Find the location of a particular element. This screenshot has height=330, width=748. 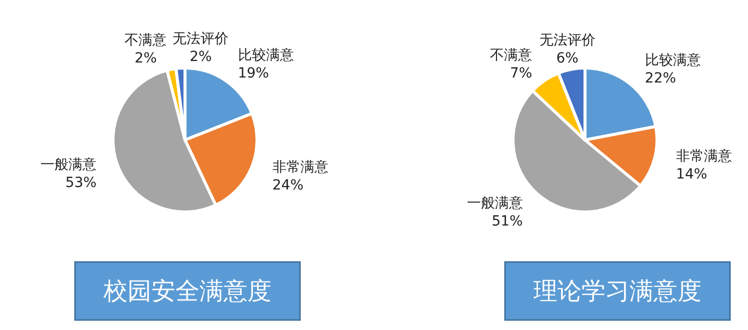

title: 理论学习满意度 is located at coordinates (618, 291).